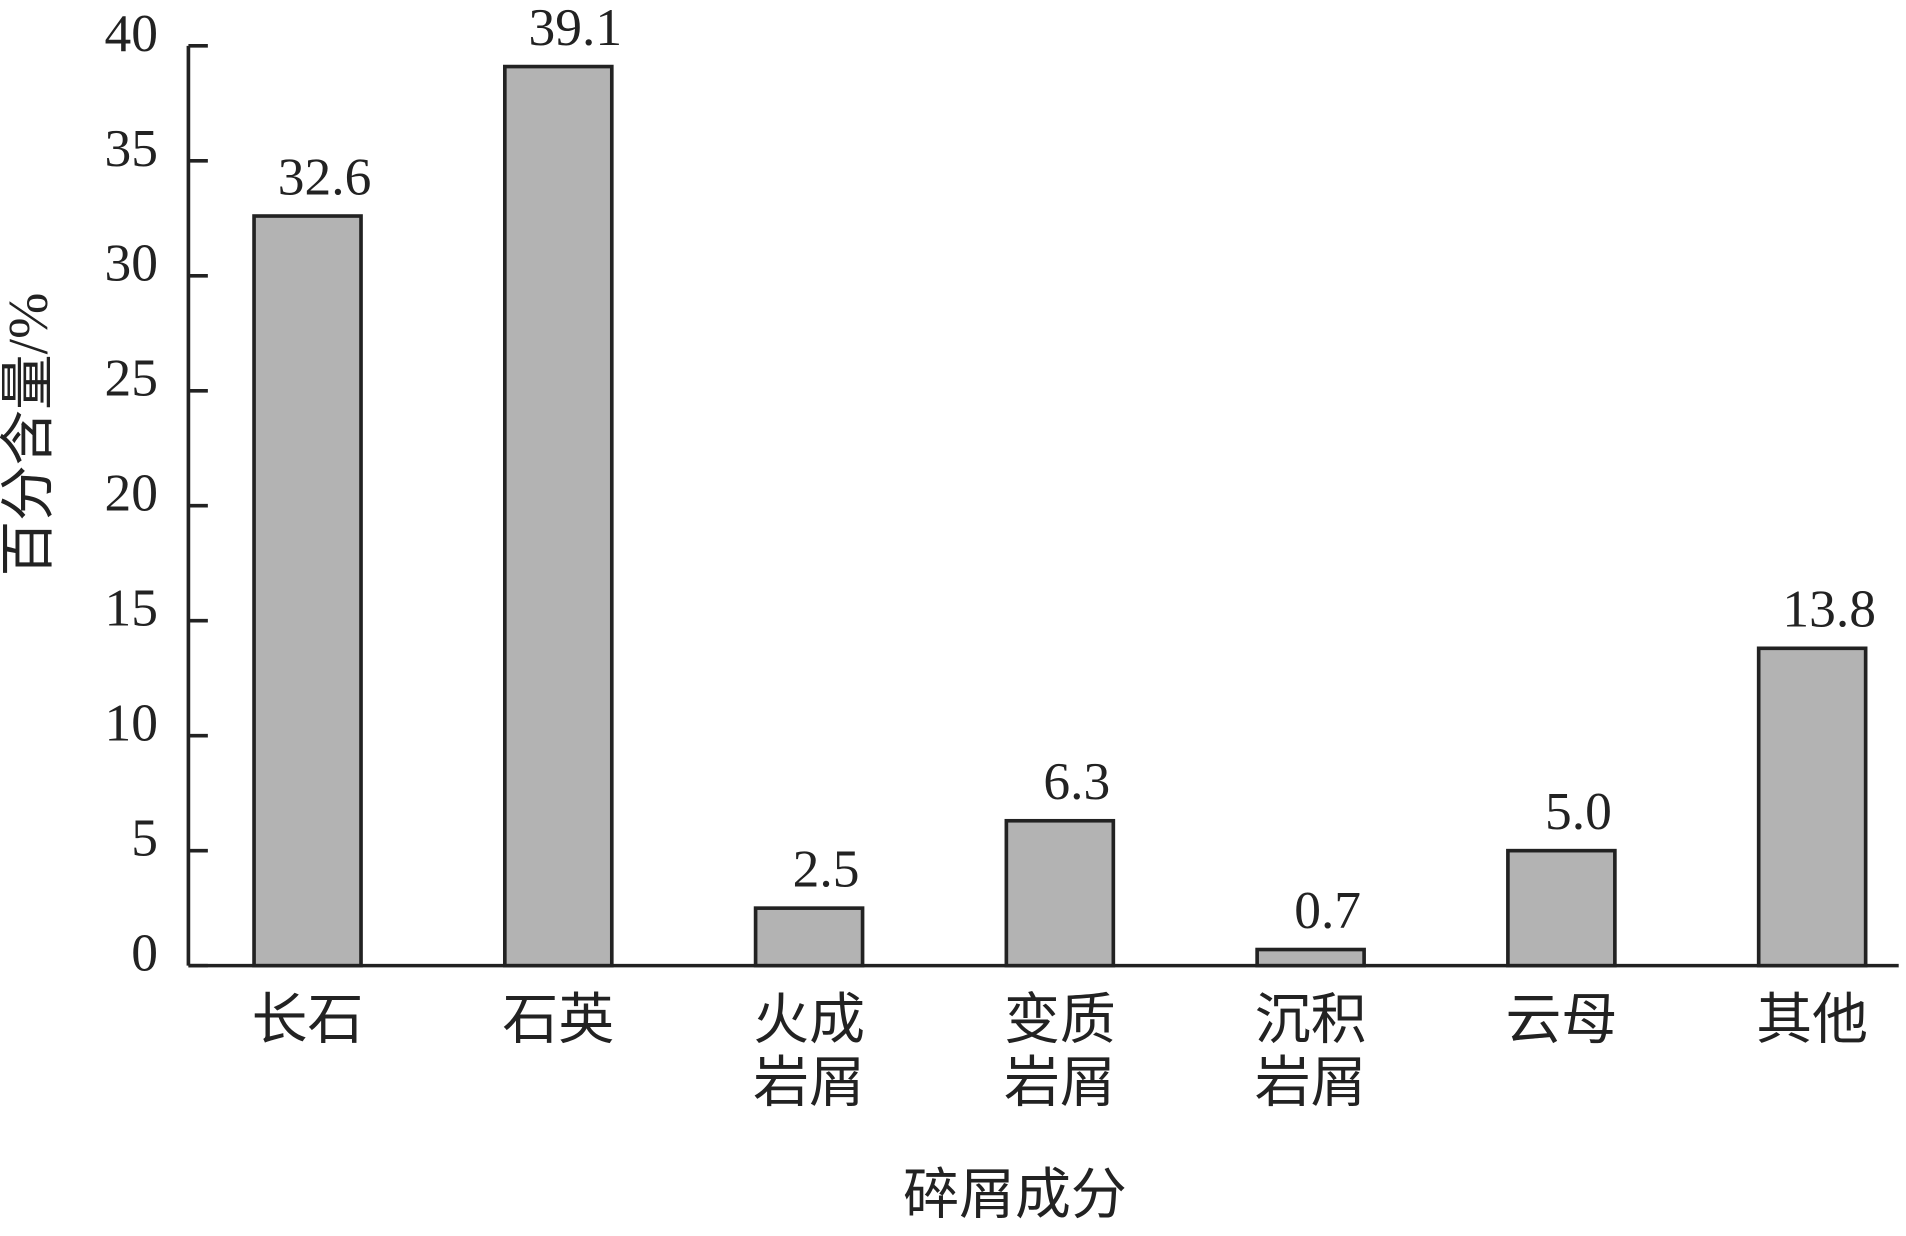 Image resolution: width=1906 pixels, height=1236 pixels. What do you see at coordinates (131, 723) in the screenshot?
I see `y-tick-label: 10` at bounding box center [131, 723].